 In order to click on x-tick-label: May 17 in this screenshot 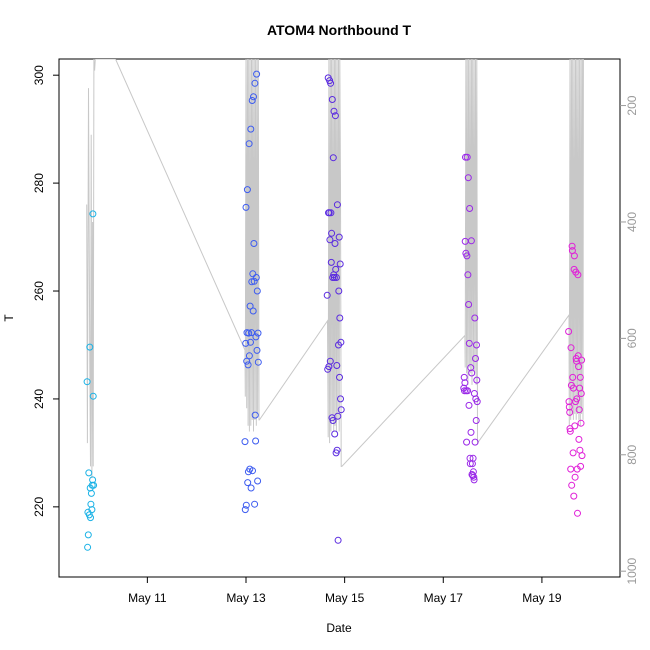, I will do `click(444, 598)`.